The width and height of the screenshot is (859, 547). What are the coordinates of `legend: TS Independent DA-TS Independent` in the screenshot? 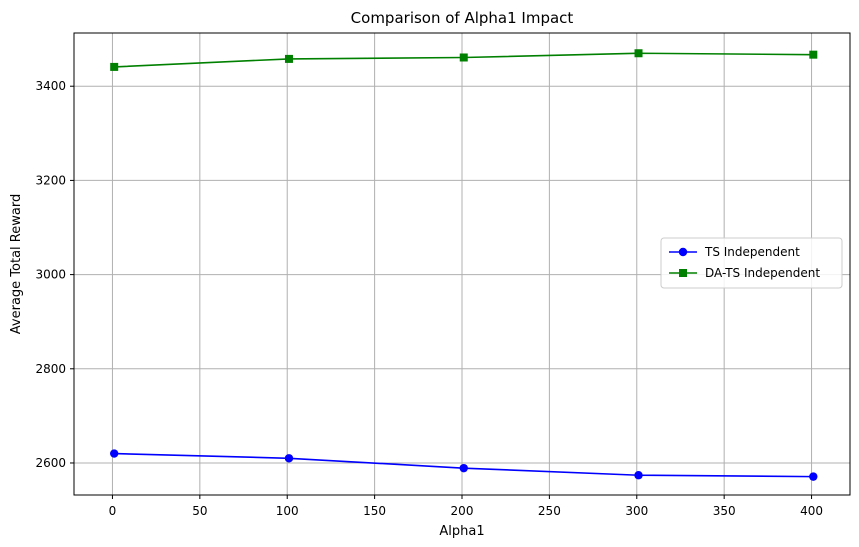 It's located at (751, 263).